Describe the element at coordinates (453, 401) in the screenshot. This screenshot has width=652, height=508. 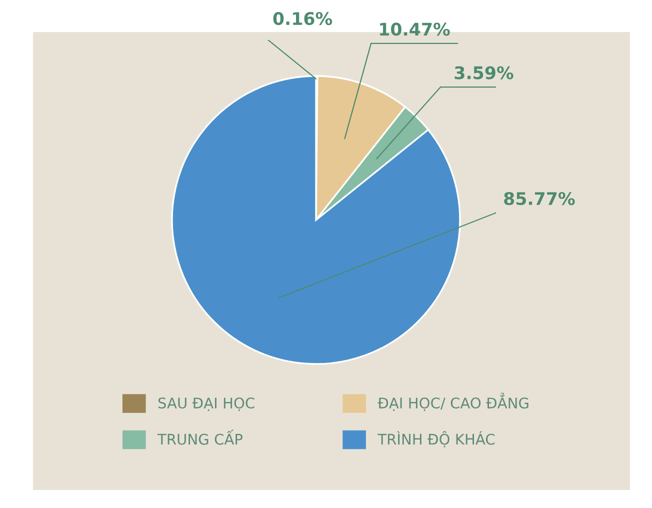
I see `legend-label: ĐẠI HỌC/ CAO ĐẲNG` at that location.